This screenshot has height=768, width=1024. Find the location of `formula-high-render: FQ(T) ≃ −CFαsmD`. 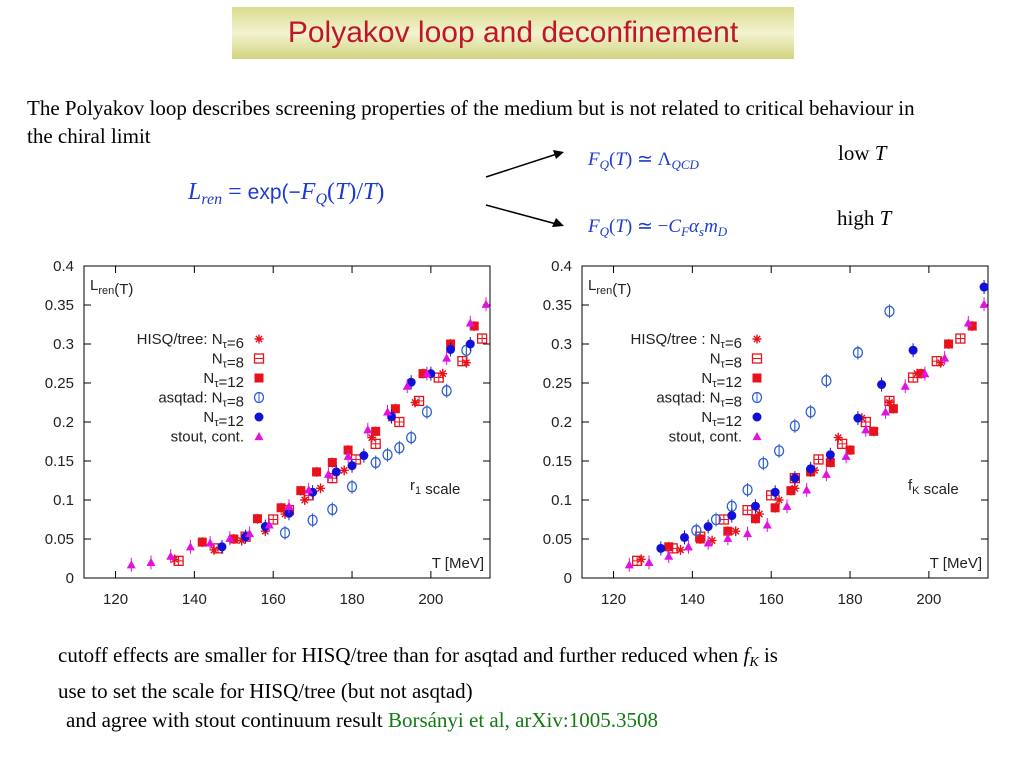

formula-high-render: FQ(T) ≃ −CFαsmD is located at coordinates (657, 227).